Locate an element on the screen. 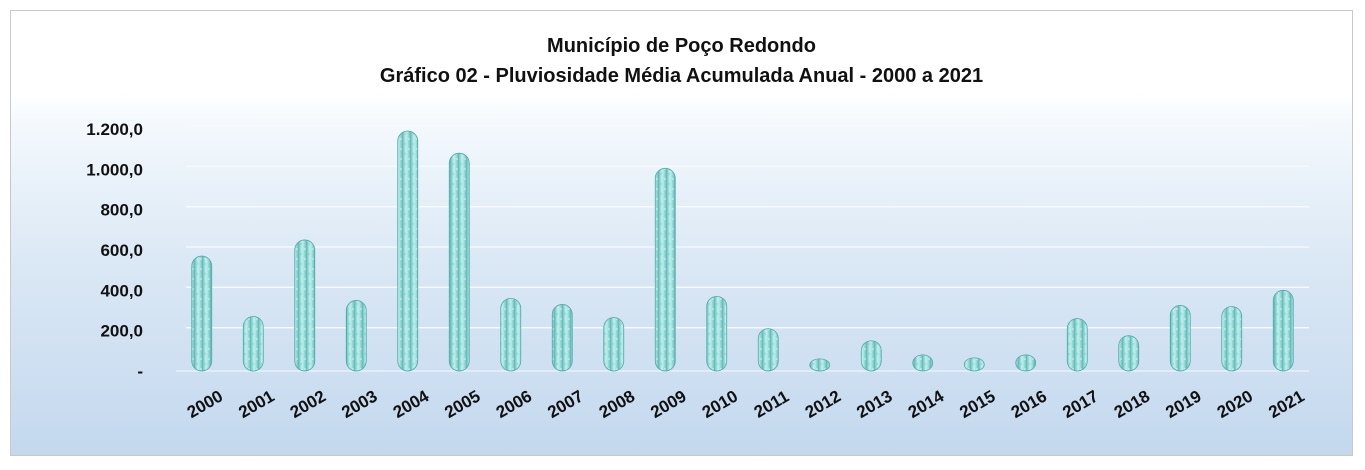 The image size is (1365, 470). bar-2021 is located at coordinates (1283, 330).